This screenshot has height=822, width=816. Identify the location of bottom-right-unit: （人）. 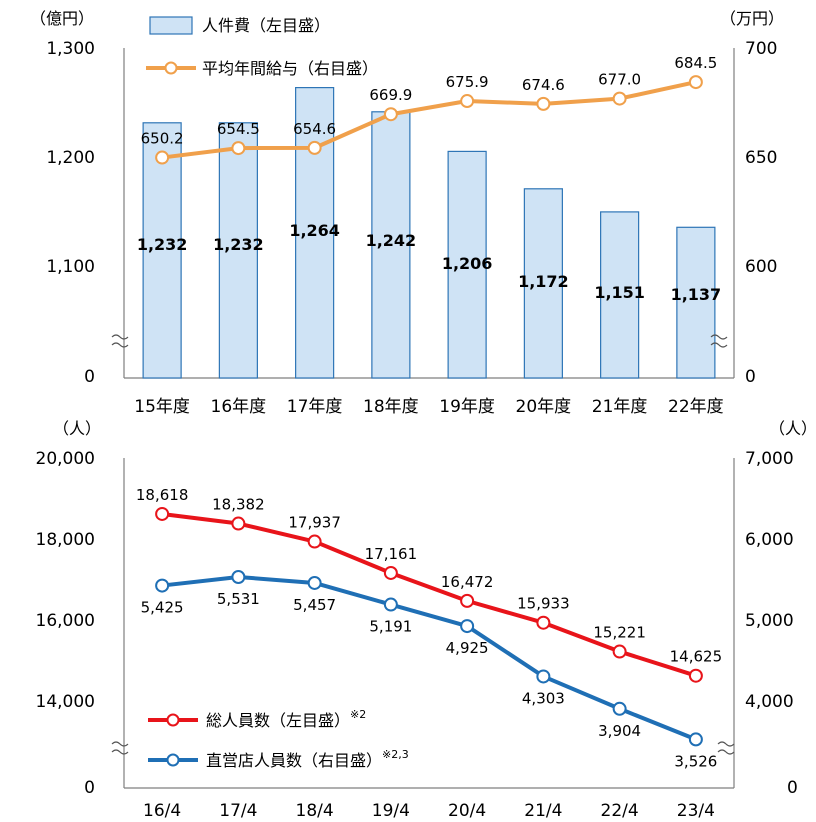
(792, 428).